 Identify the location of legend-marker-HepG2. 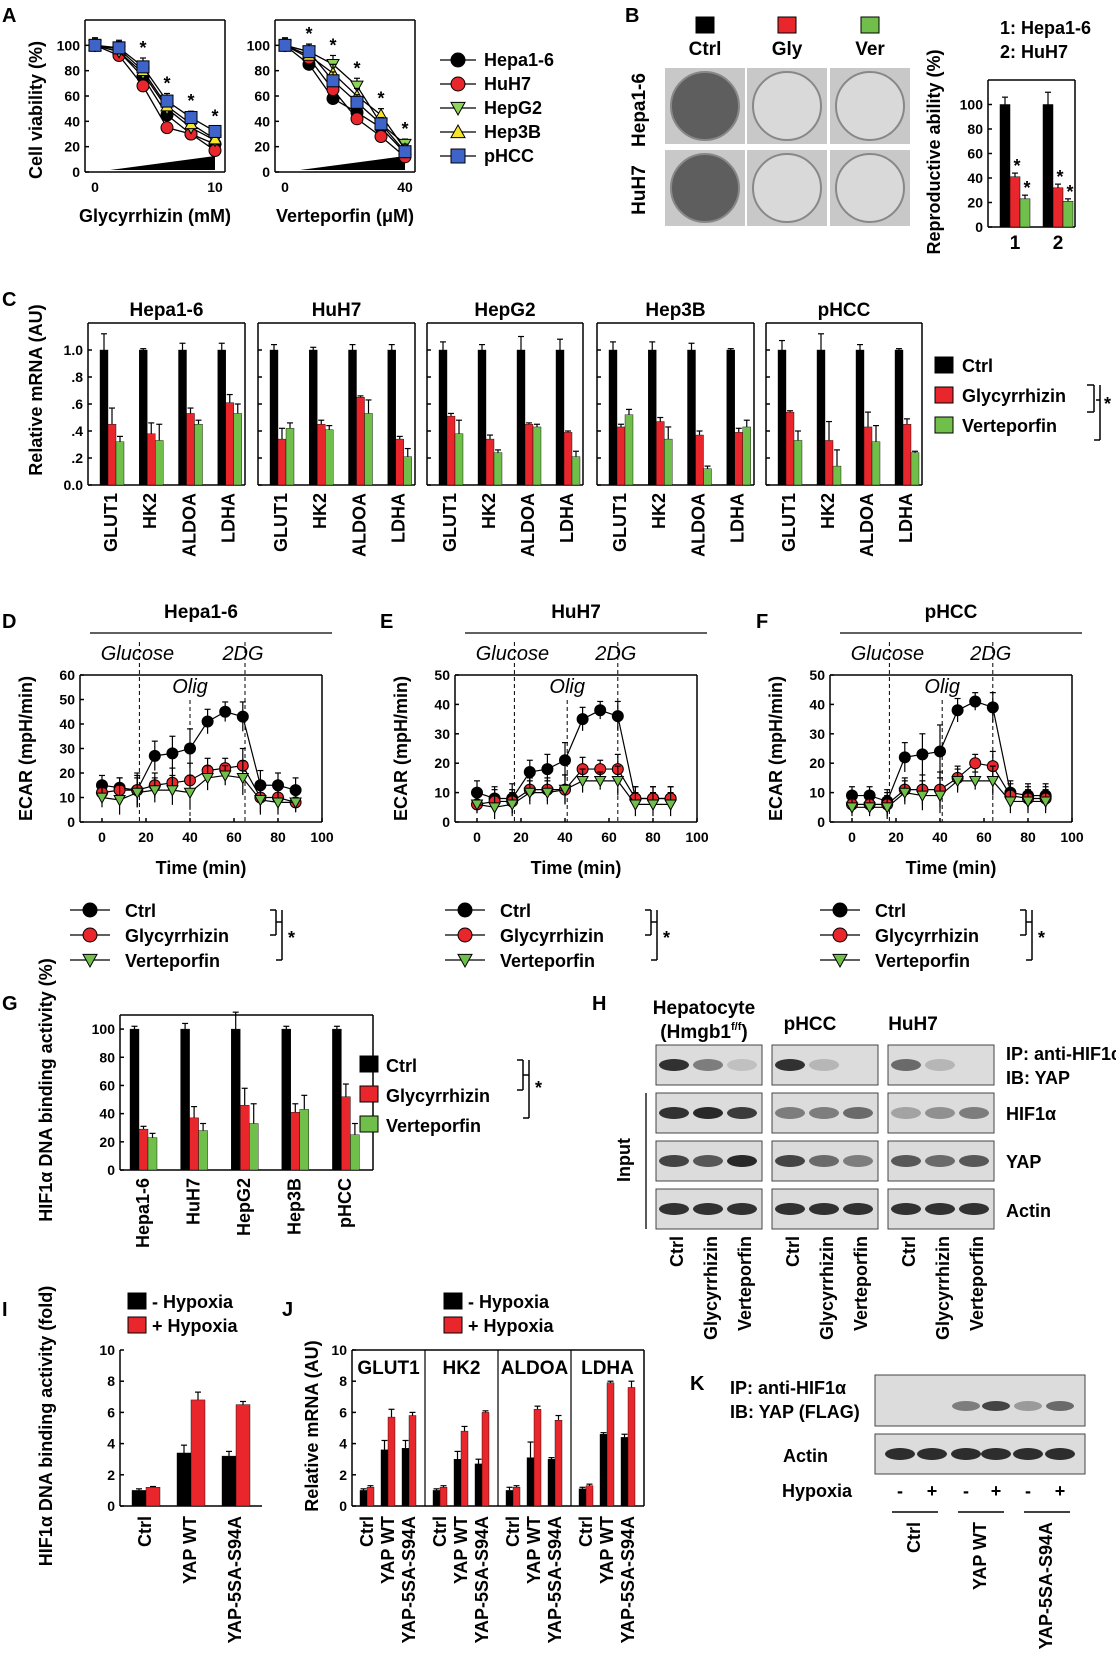
(458, 109).